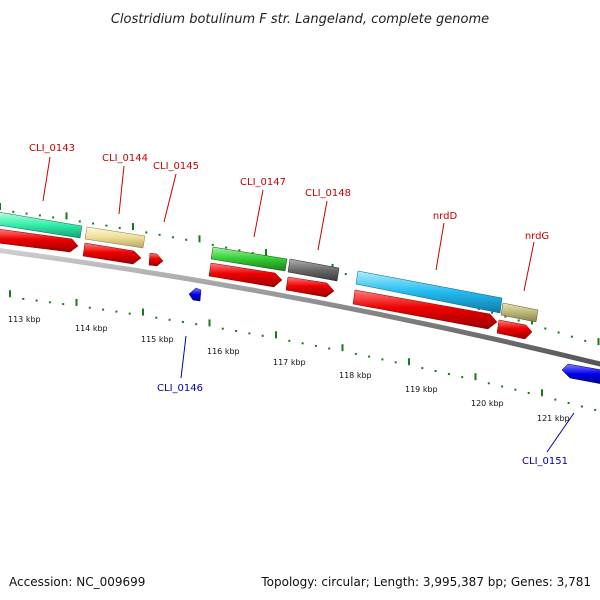 The height and width of the screenshot is (600, 600). Describe the element at coordinates (91, 328) in the screenshot. I see `scale-label: 114 kbp` at that location.